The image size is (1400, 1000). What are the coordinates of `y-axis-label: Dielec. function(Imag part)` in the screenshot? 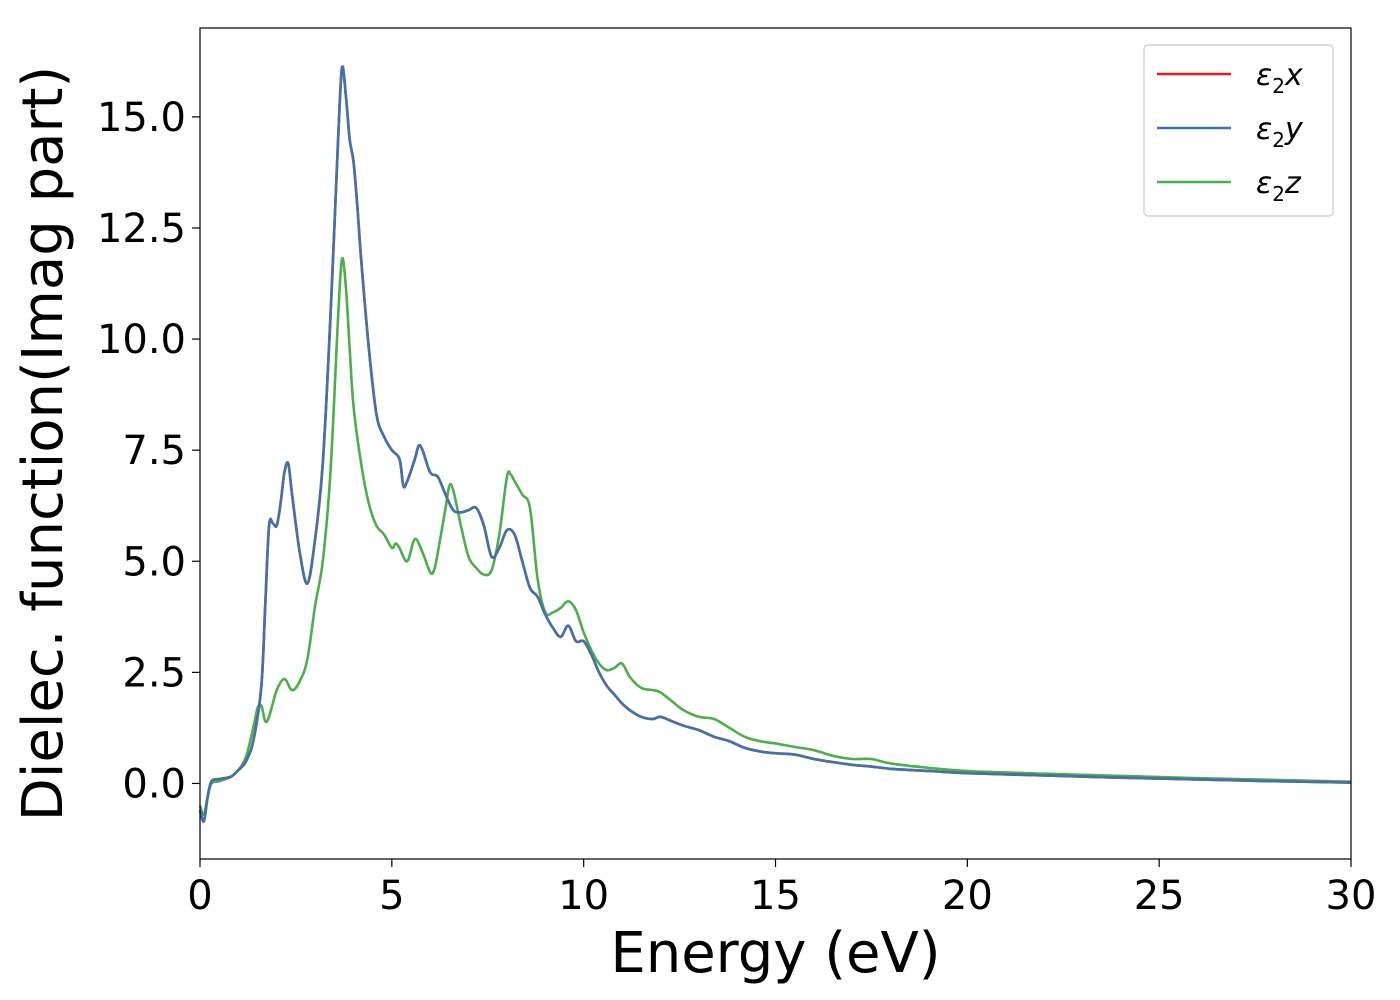 It's located at (43, 444).